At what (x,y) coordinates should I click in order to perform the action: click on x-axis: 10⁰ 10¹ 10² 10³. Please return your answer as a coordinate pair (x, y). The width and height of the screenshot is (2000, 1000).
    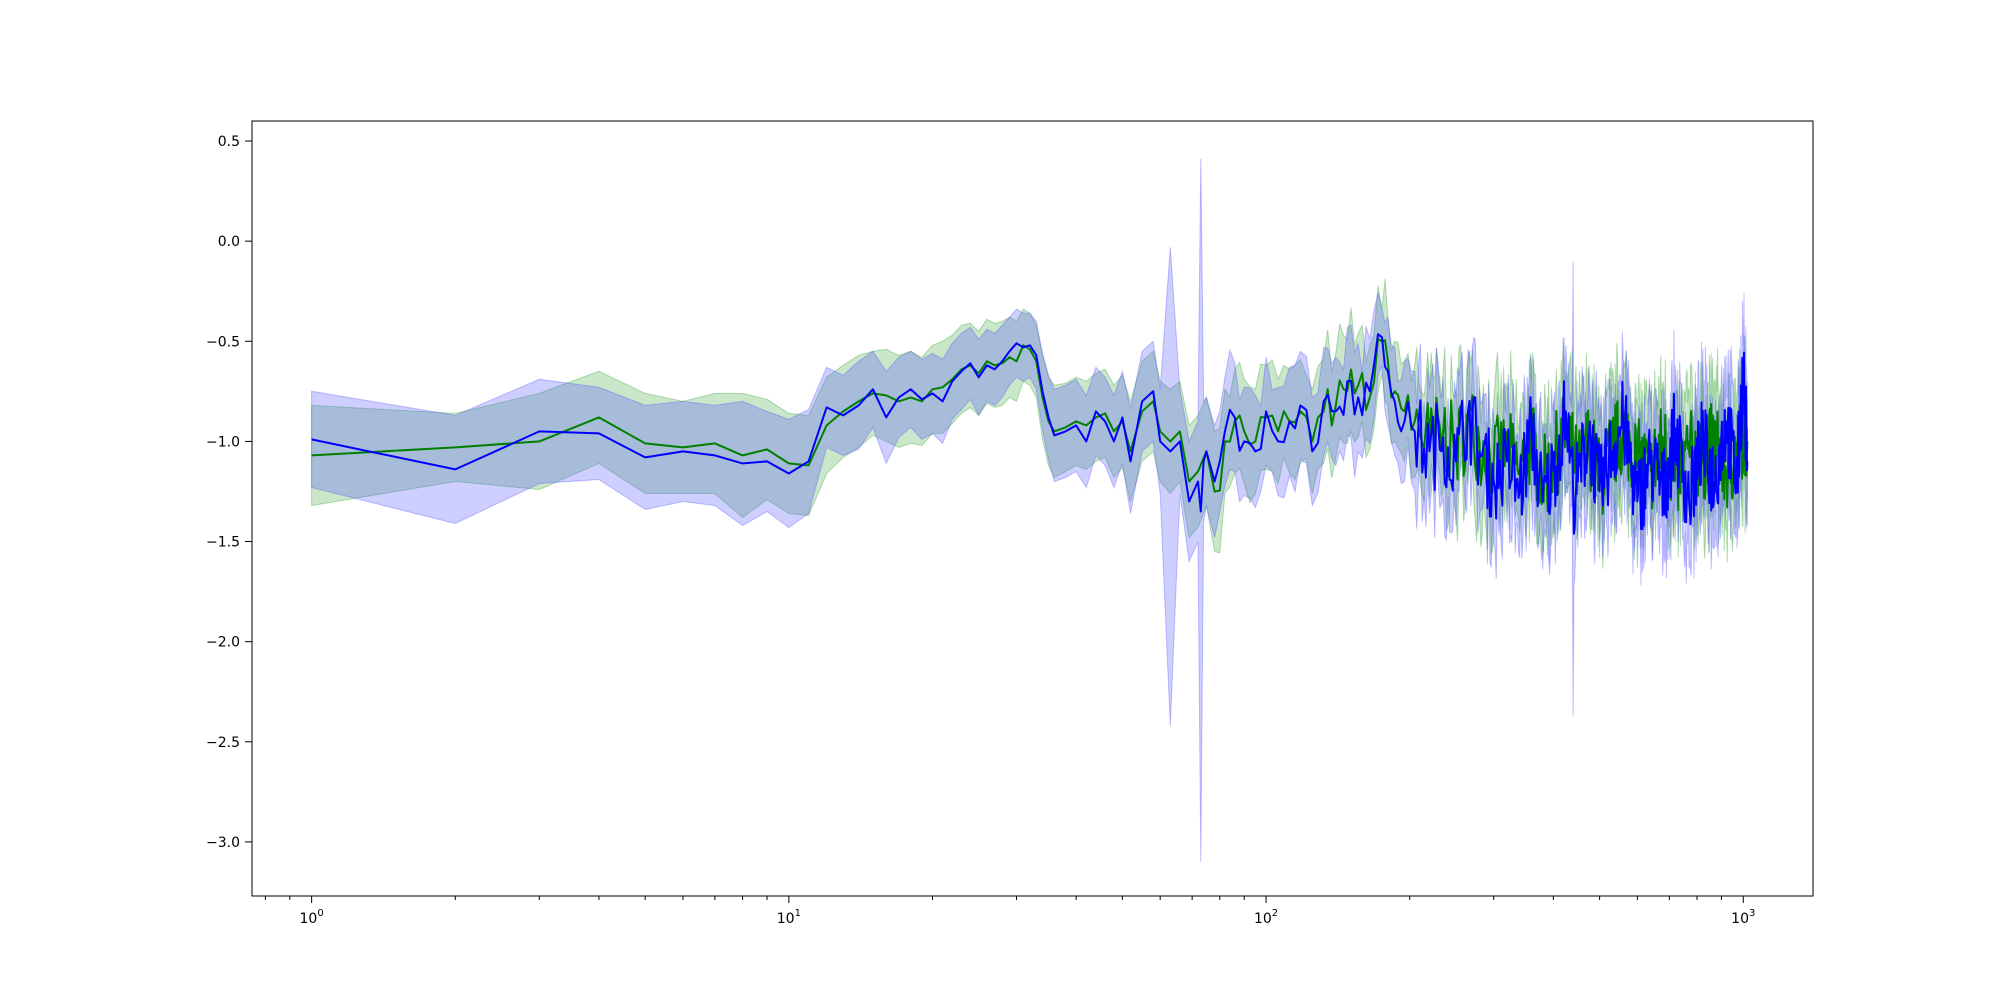
    Looking at the image, I should click on (1009, 911).